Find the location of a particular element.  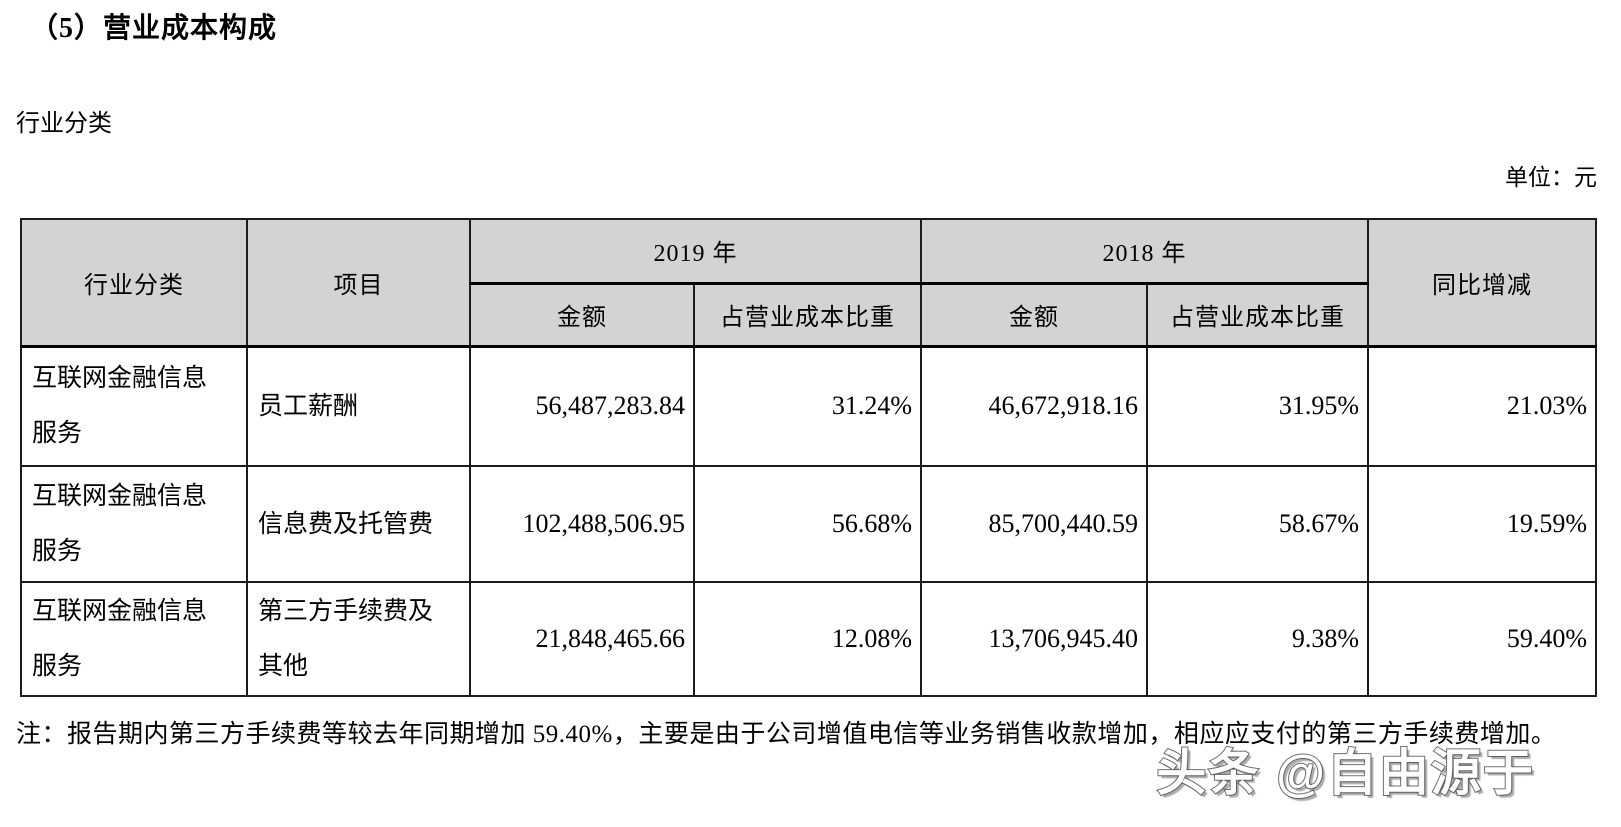

header-amount-2018: 金额 is located at coordinates (1034, 315).